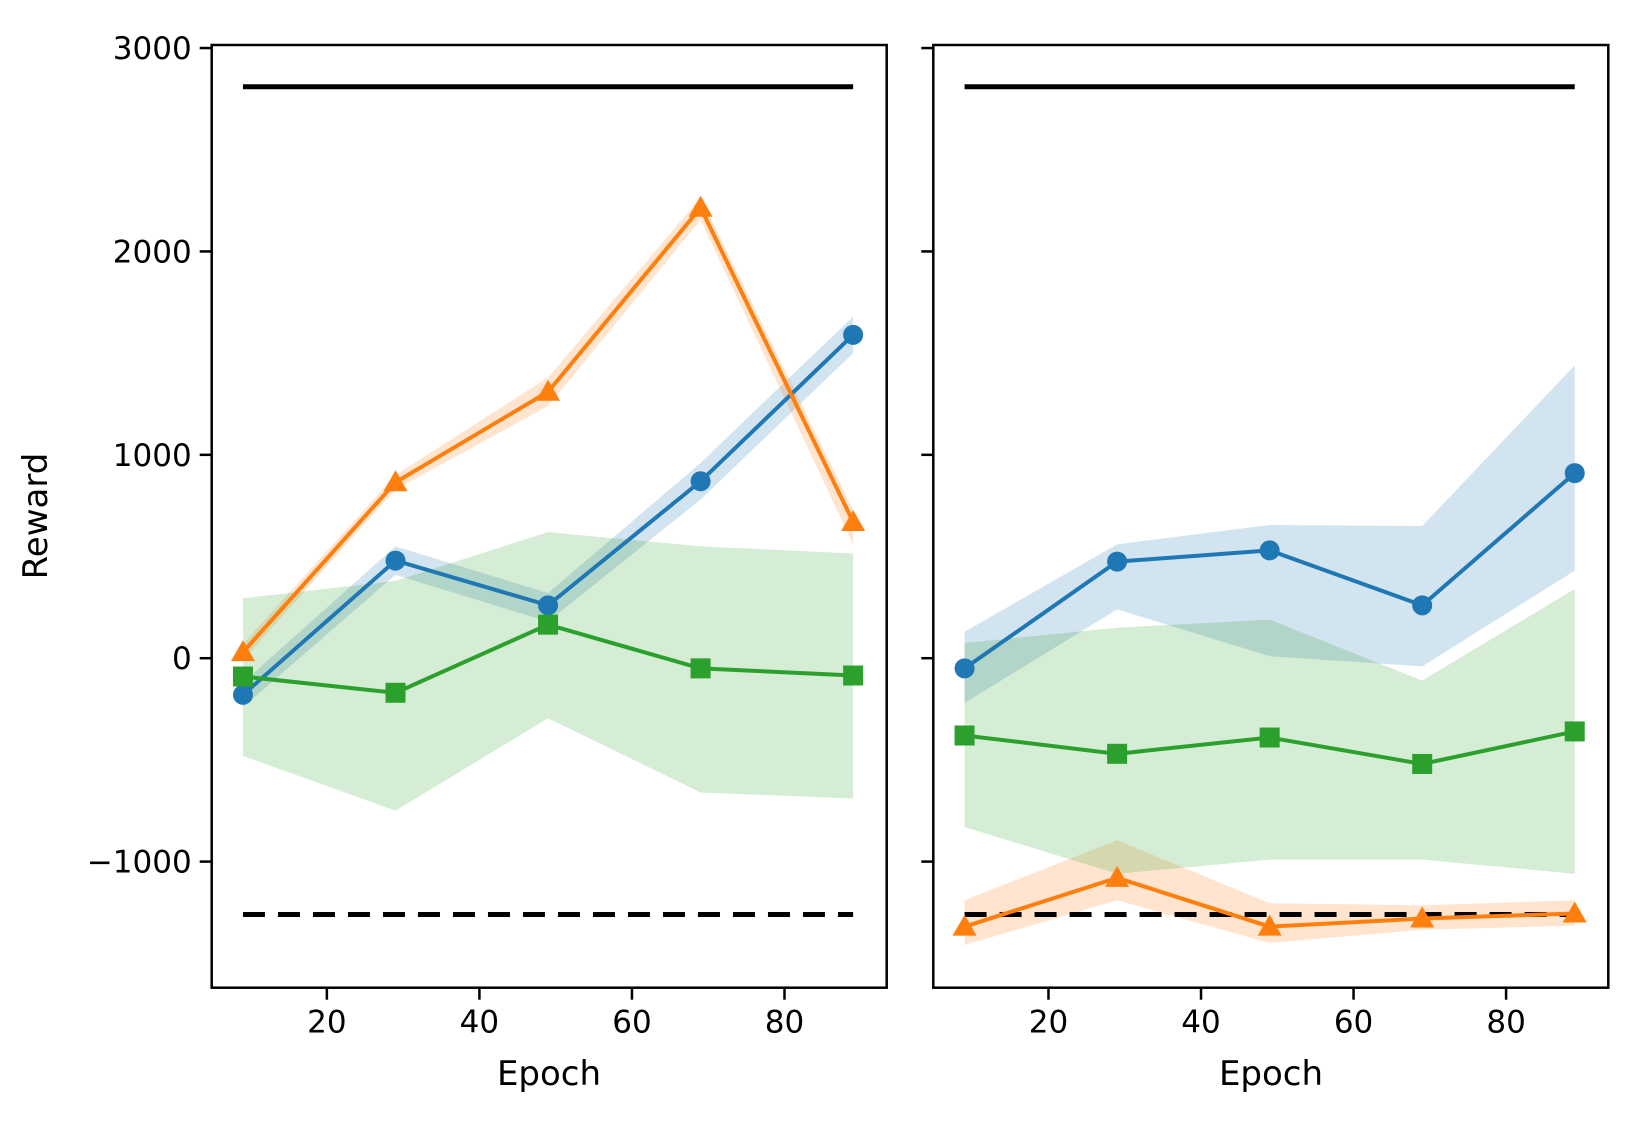 This screenshot has height=1130, width=1643. I want to click on x-axis-label-right: Epoch, so click(1271, 1074).